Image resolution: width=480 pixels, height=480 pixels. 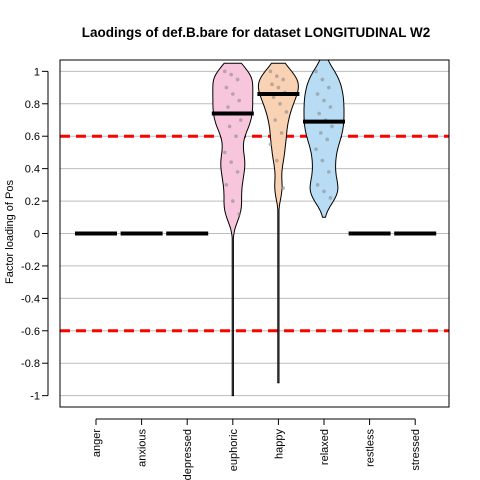 What do you see at coordinates (234, 450) in the screenshot?
I see `x-tick-label: euphoric` at bounding box center [234, 450].